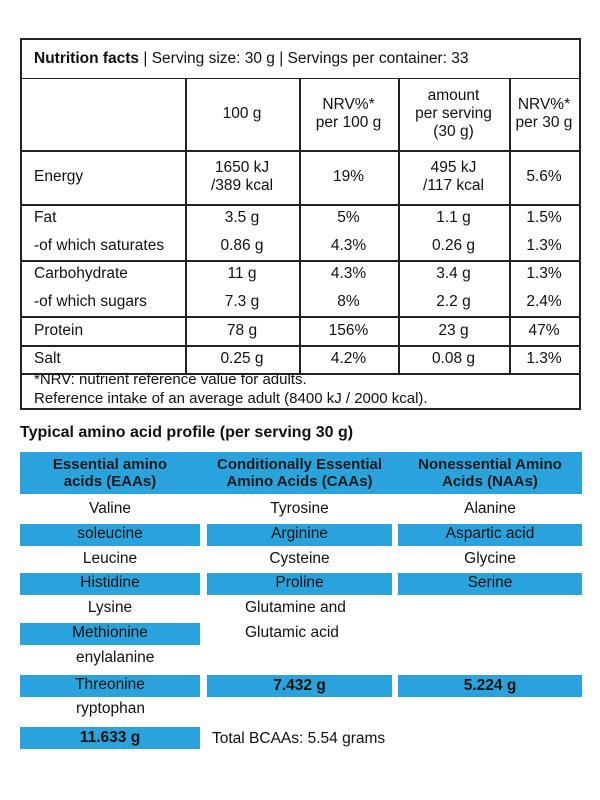 This screenshot has height=800, width=600. I want to click on amino-acid-name: Cysteine, so click(299, 558).